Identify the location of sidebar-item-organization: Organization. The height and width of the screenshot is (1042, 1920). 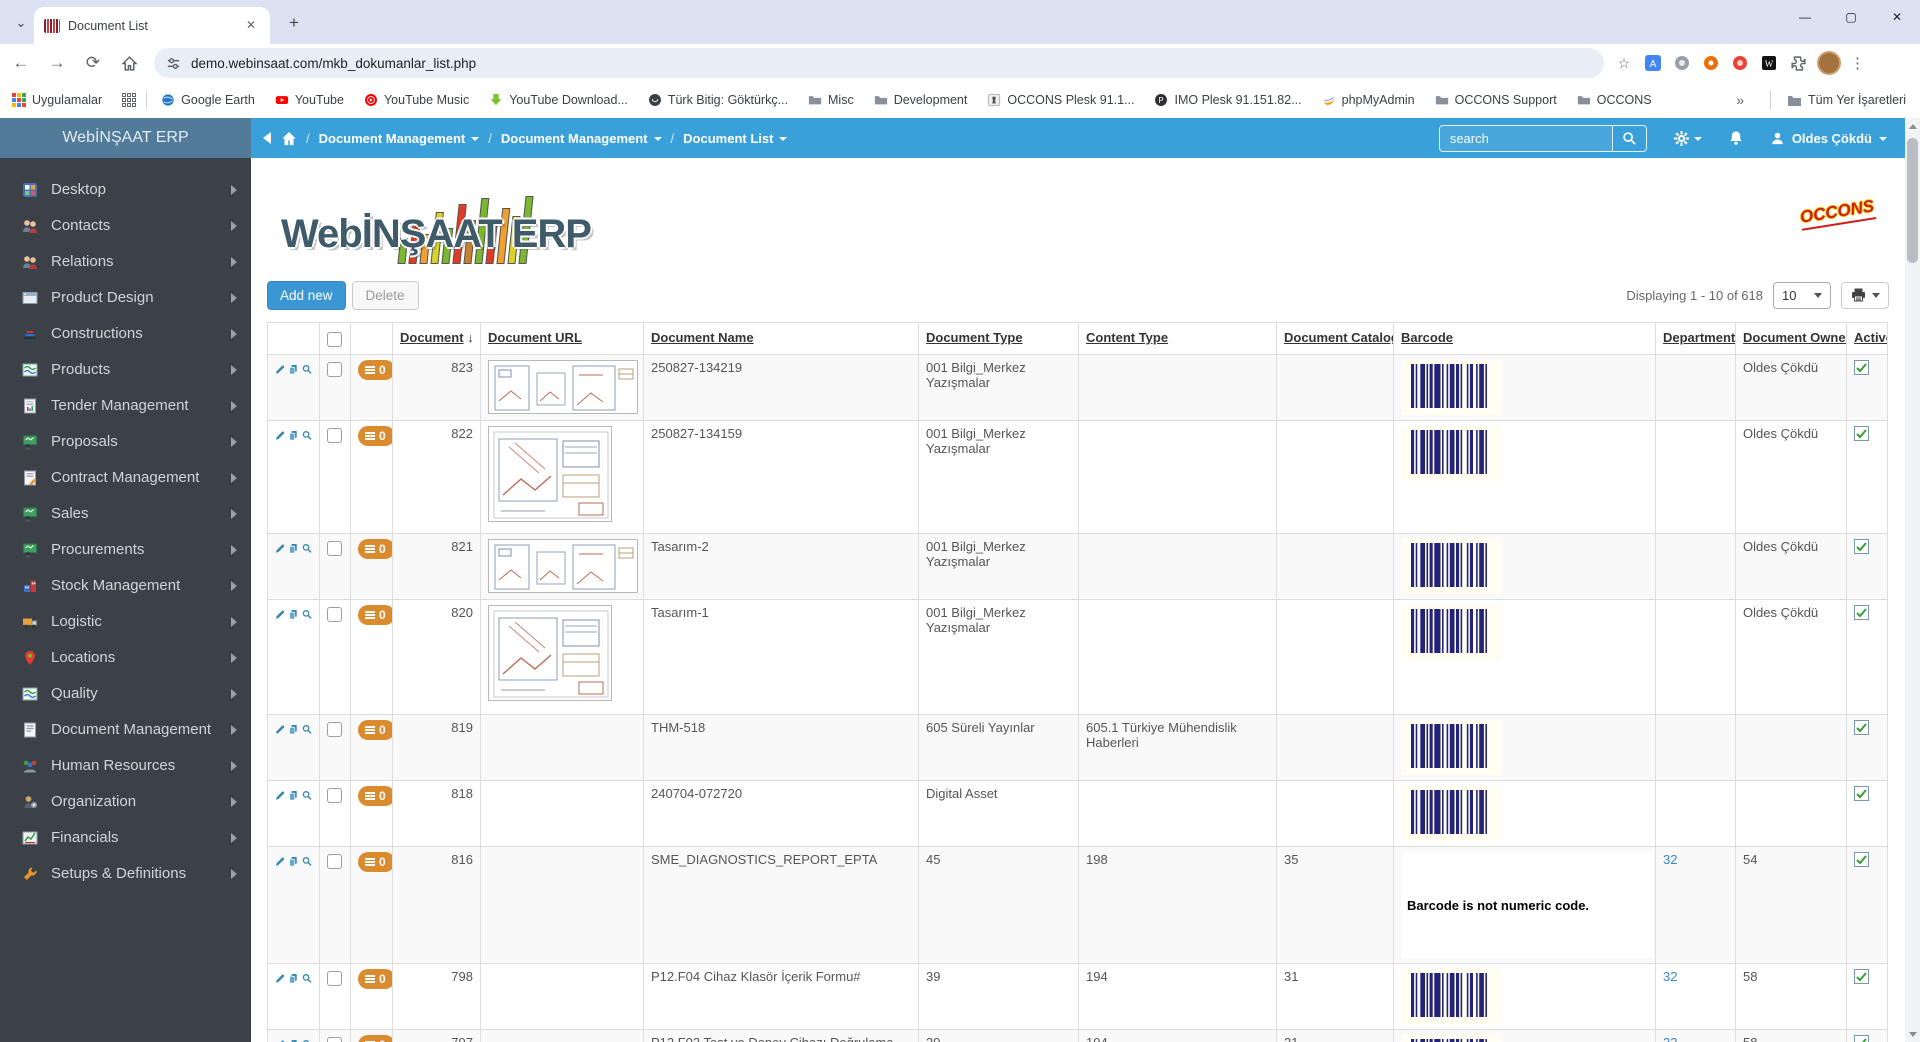
(125, 802).